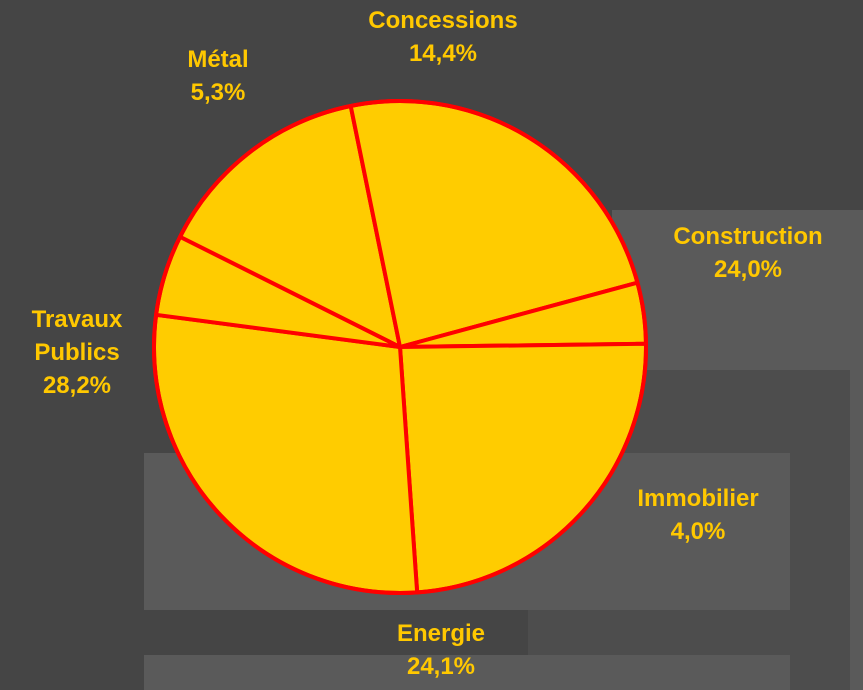  Describe the element at coordinates (218, 59) in the screenshot. I see `slice-name-text: Métal` at that location.